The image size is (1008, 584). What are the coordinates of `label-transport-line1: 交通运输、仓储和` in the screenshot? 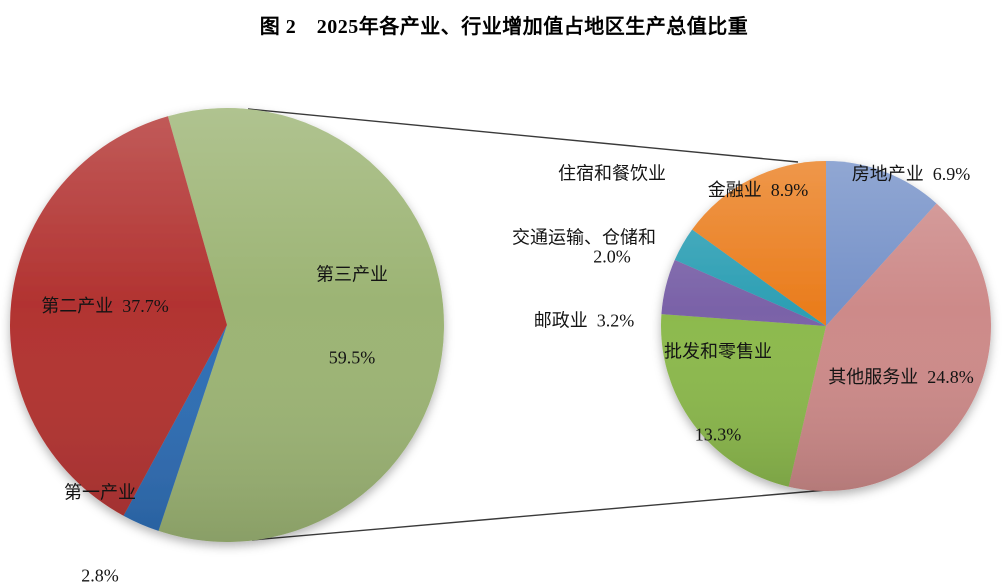 It's located at (584, 237).